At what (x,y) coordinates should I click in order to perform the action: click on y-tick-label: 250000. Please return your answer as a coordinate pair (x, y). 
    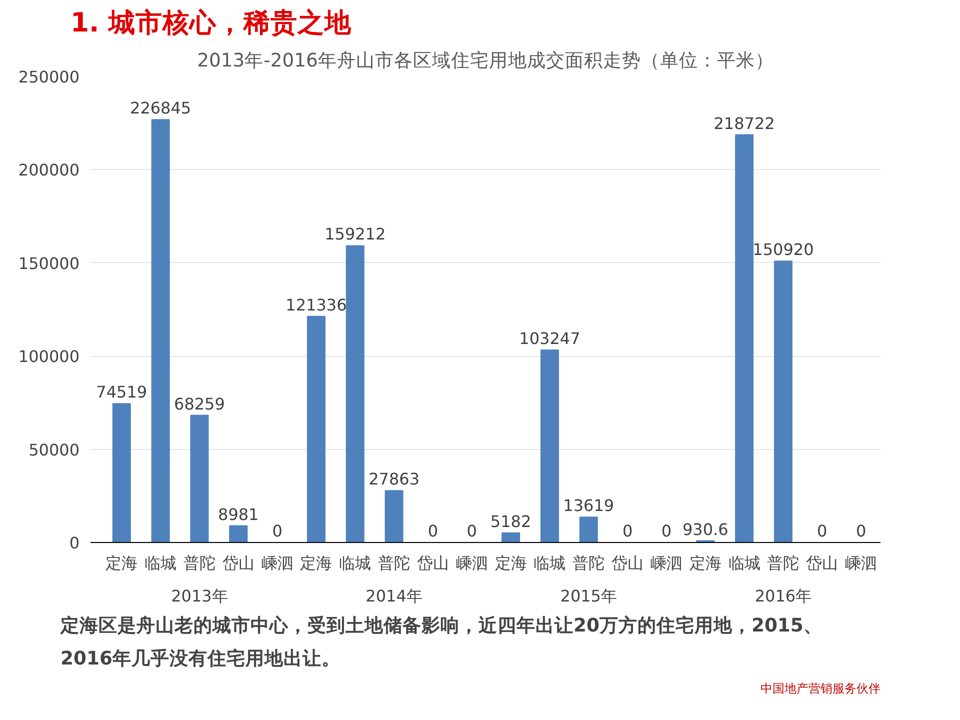
    Looking at the image, I should click on (49, 77).